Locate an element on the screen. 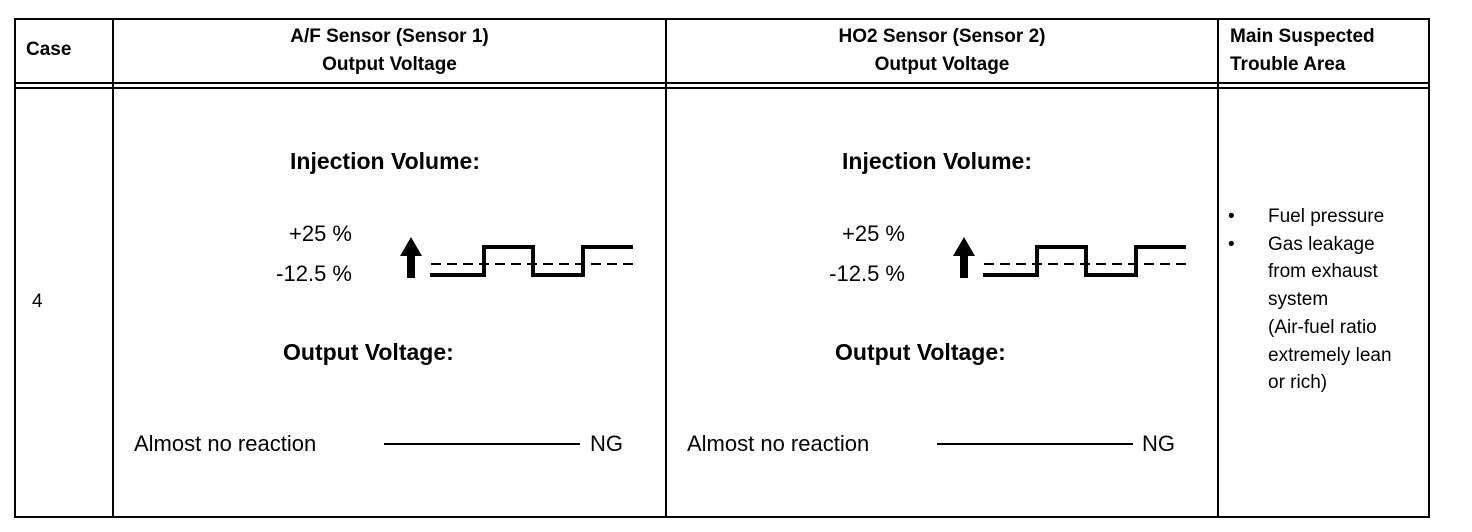  table-bottom-border is located at coordinates (722, 517).